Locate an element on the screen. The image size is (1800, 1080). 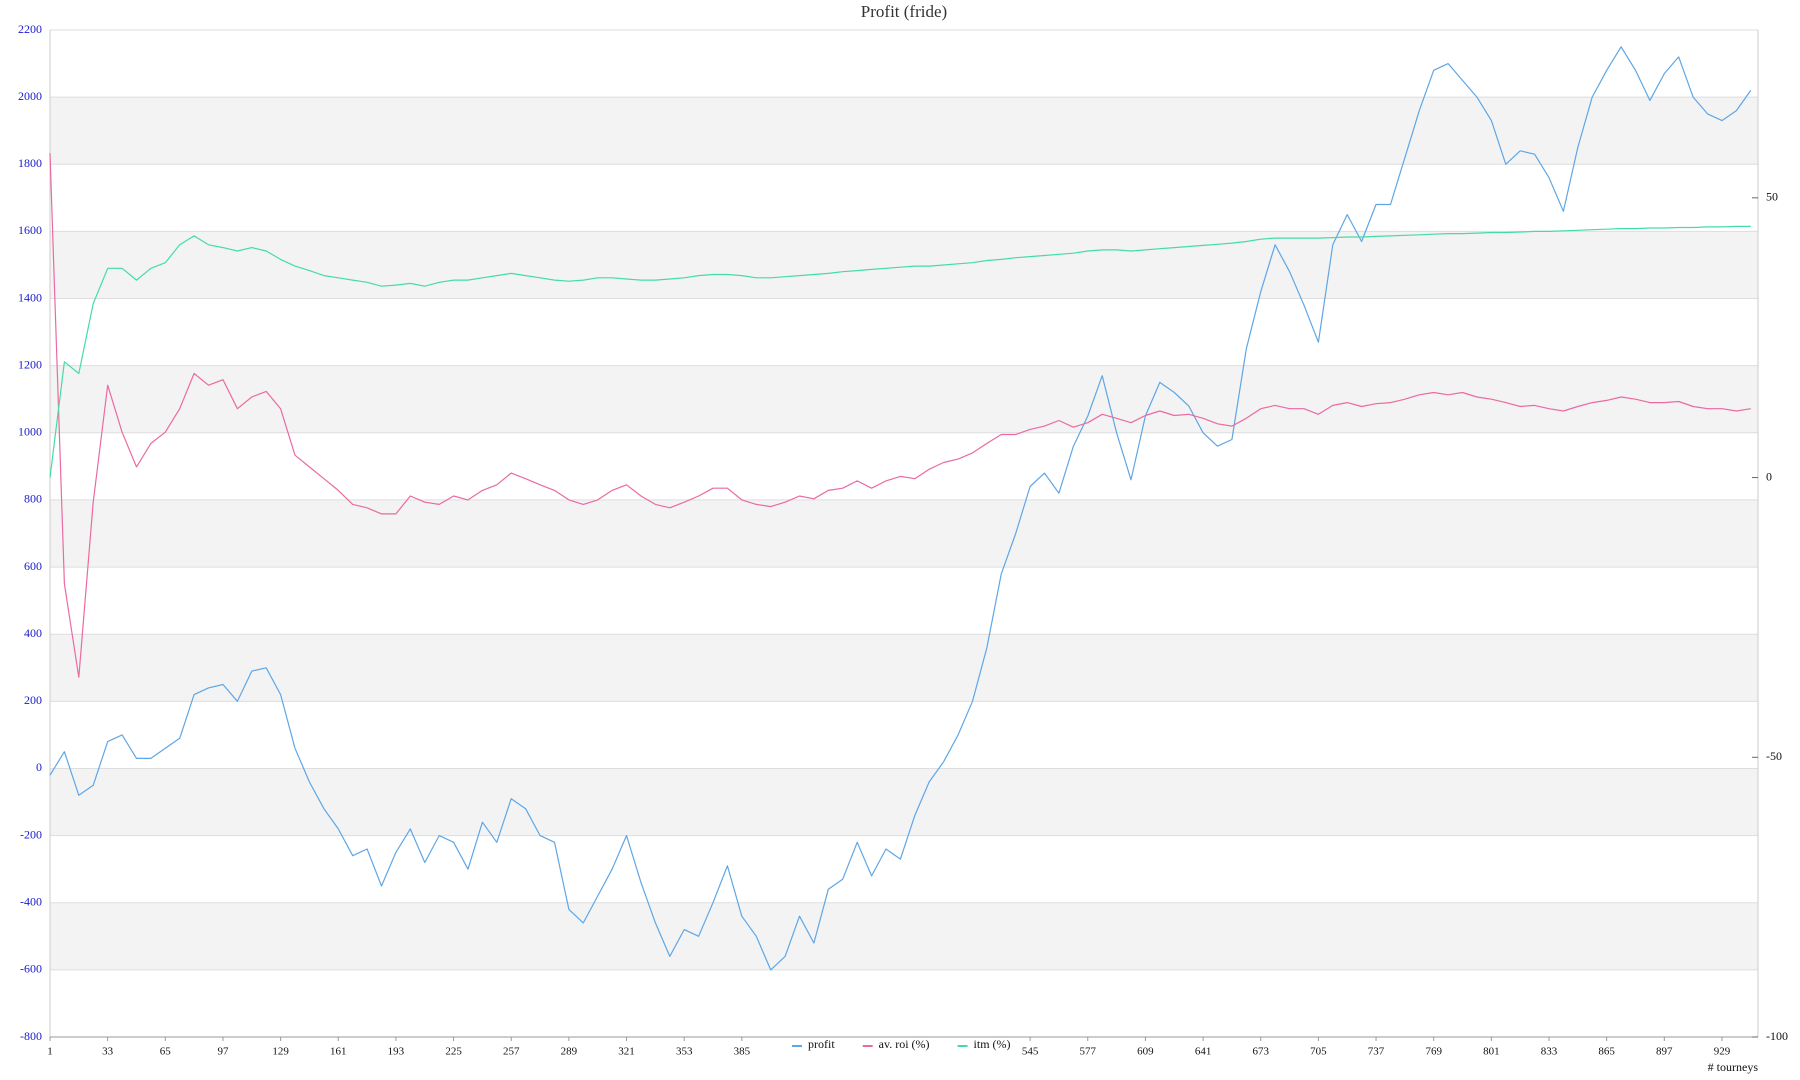
y2-tick-label: 0 is located at coordinates (1769, 476).